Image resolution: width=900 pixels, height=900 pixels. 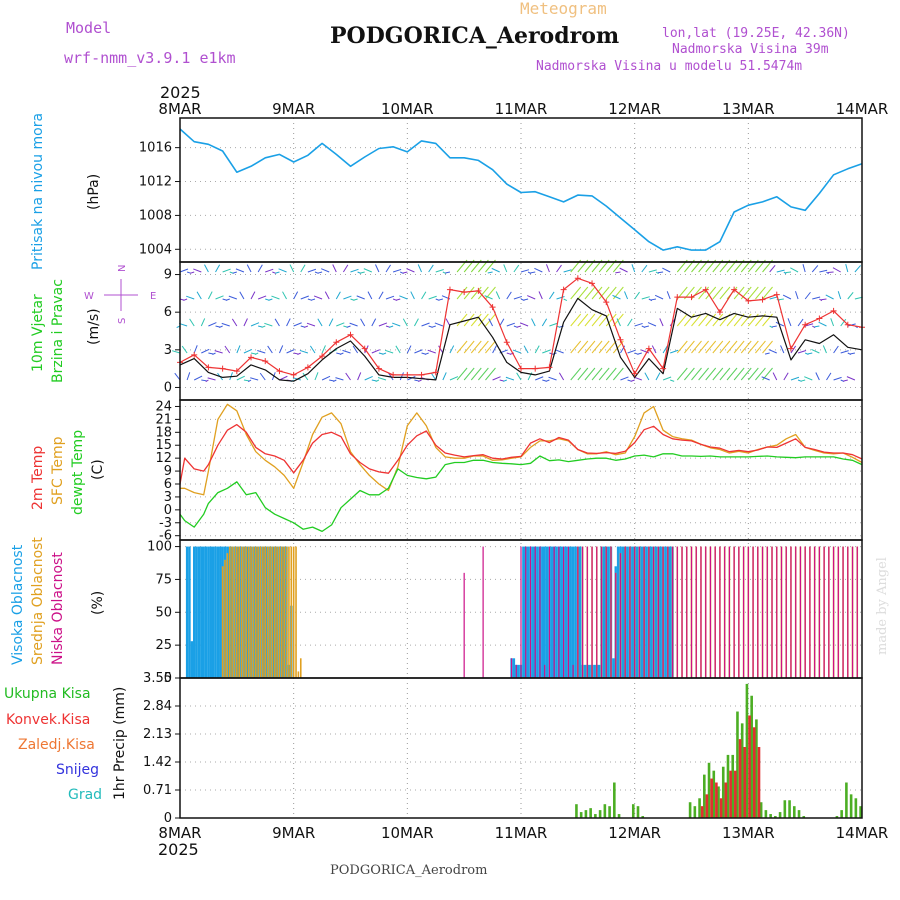 What do you see at coordinates (862, 109) in the screenshot?
I see `x-tick-label-top: 14MAR` at bounding box center [862, 109].